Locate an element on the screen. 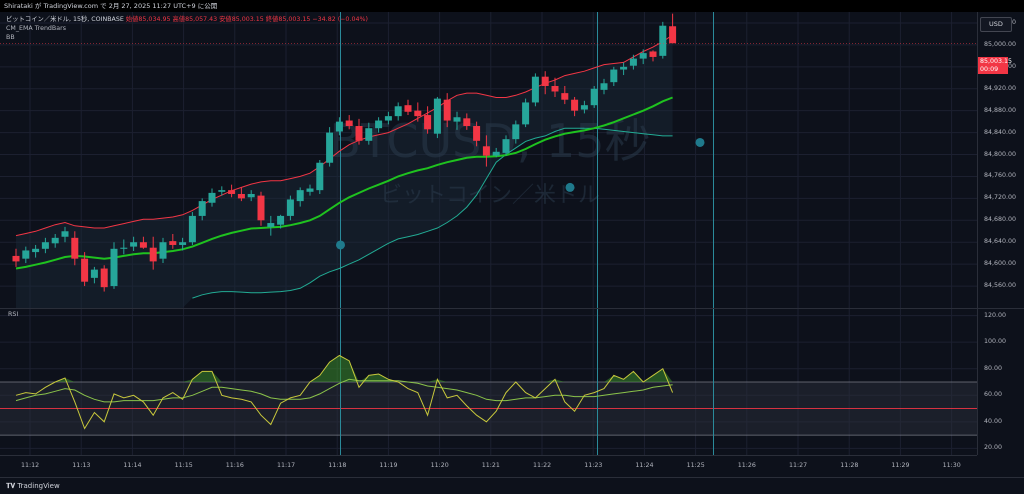  price-axis-label: 84,840.00 is located at coordinates (1000, 132).